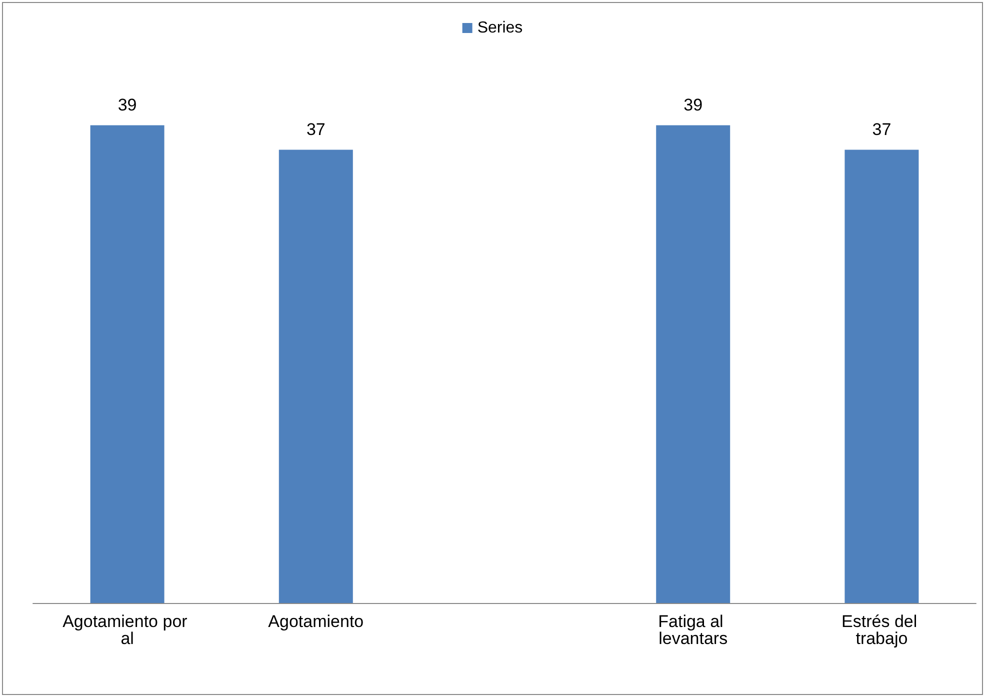  I want to click on x-tick-label: Agotamiento, so click(316, 621).